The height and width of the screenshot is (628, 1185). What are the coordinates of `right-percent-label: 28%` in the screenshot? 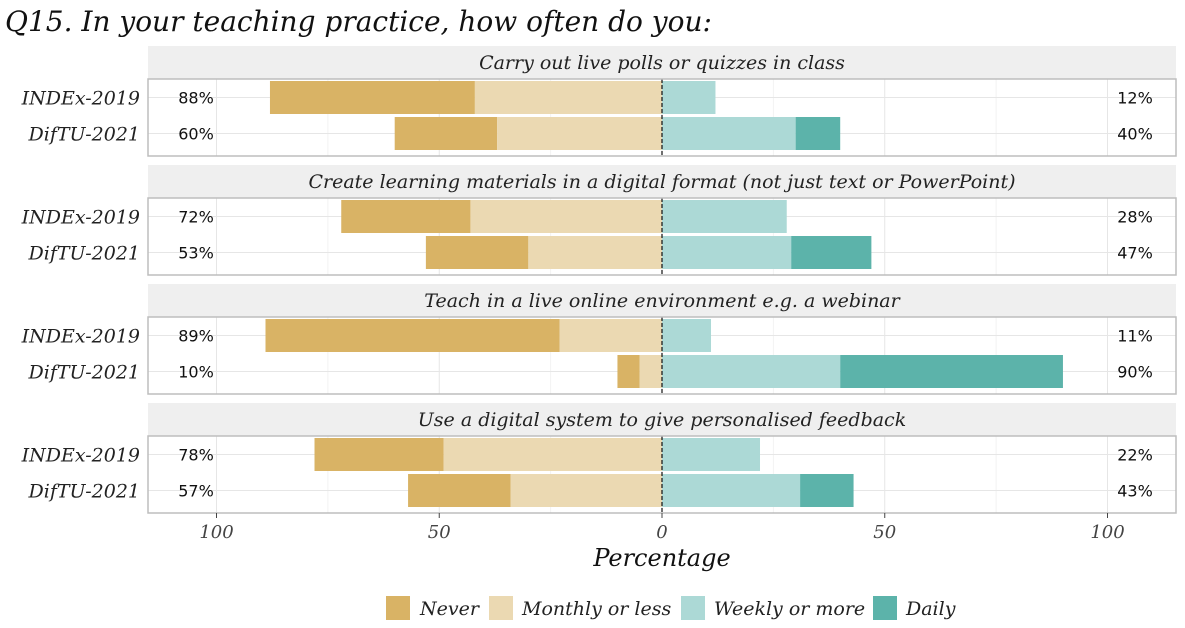 It's located at (1135, 217).